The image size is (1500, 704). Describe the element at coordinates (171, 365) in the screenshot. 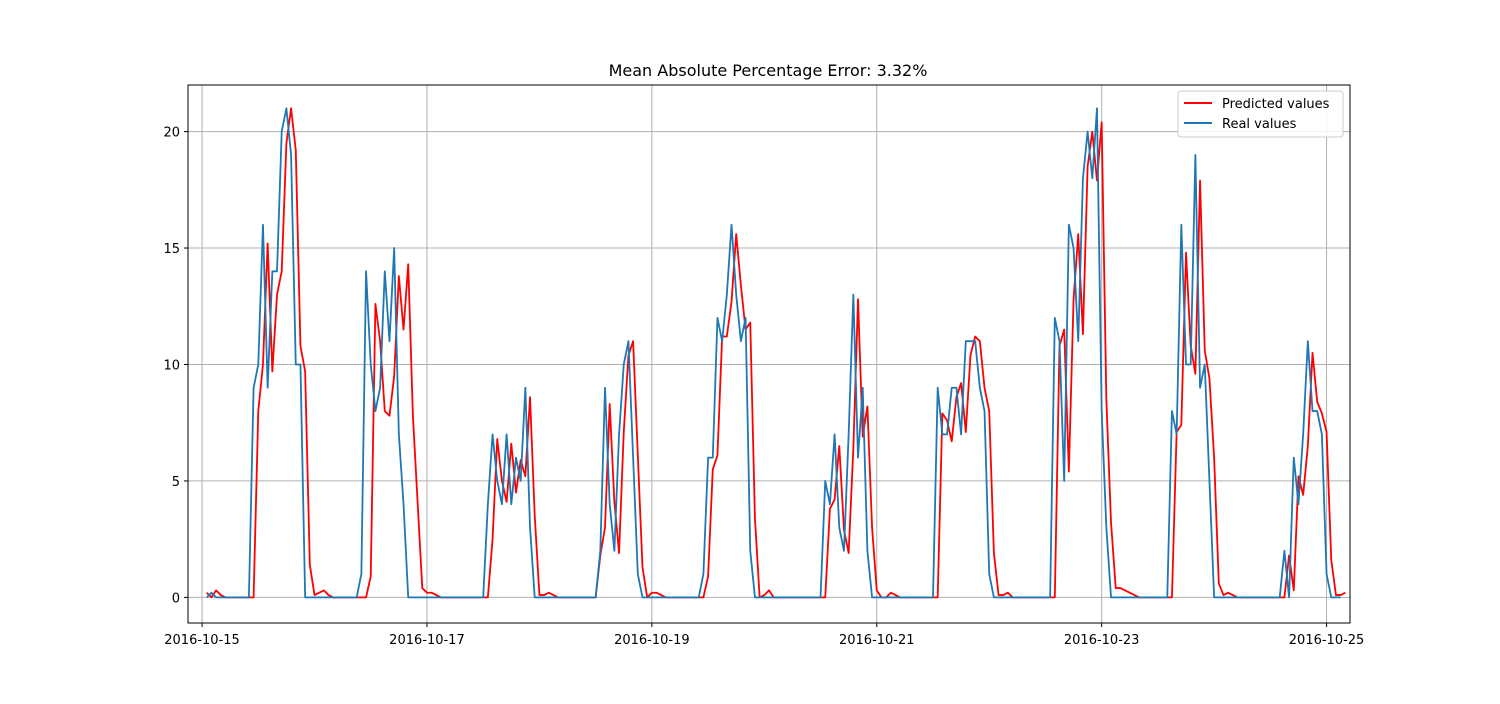

I see `y-tick-label: 10` at that location.